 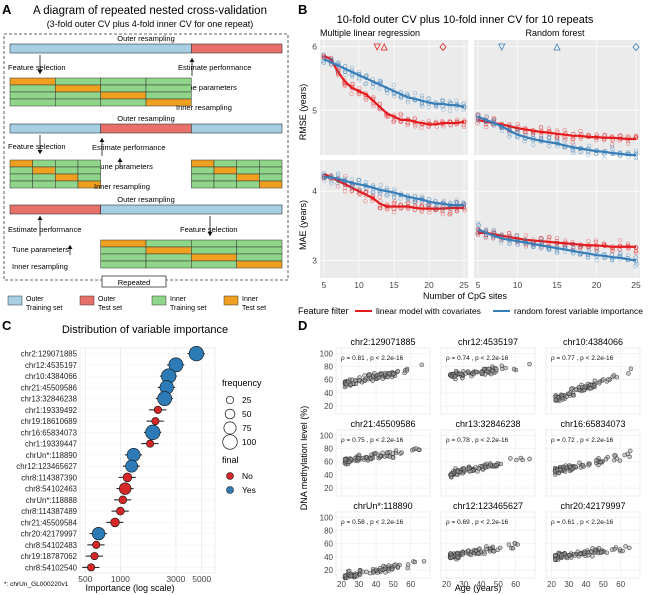 I want to click on estimate-performance-label-2: Estimate performance, so click(x=128, y=147).